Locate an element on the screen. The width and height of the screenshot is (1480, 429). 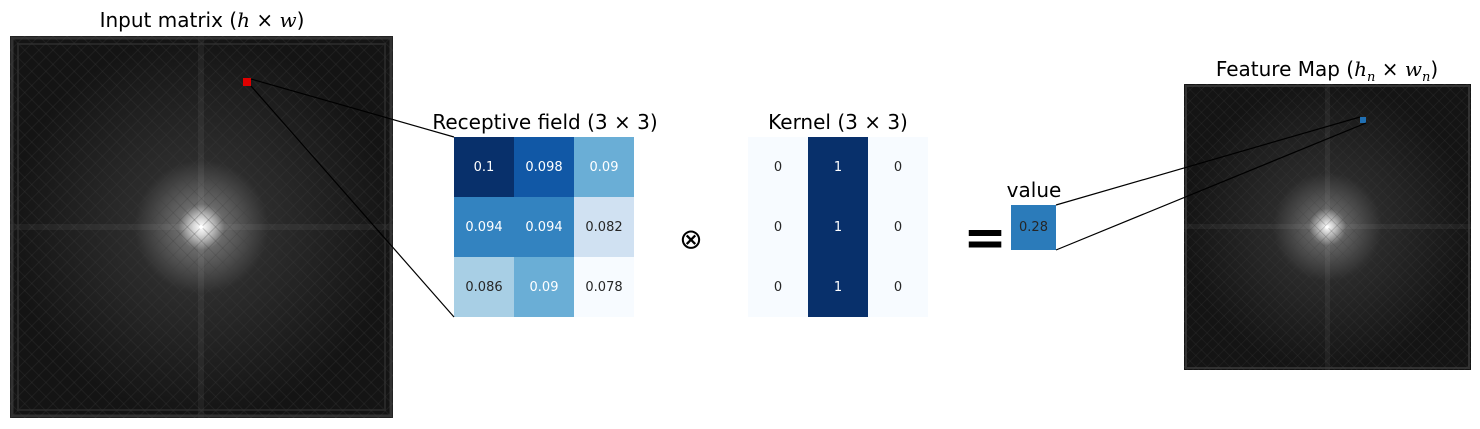
value-label: value is located at coordinates (1034, 190).